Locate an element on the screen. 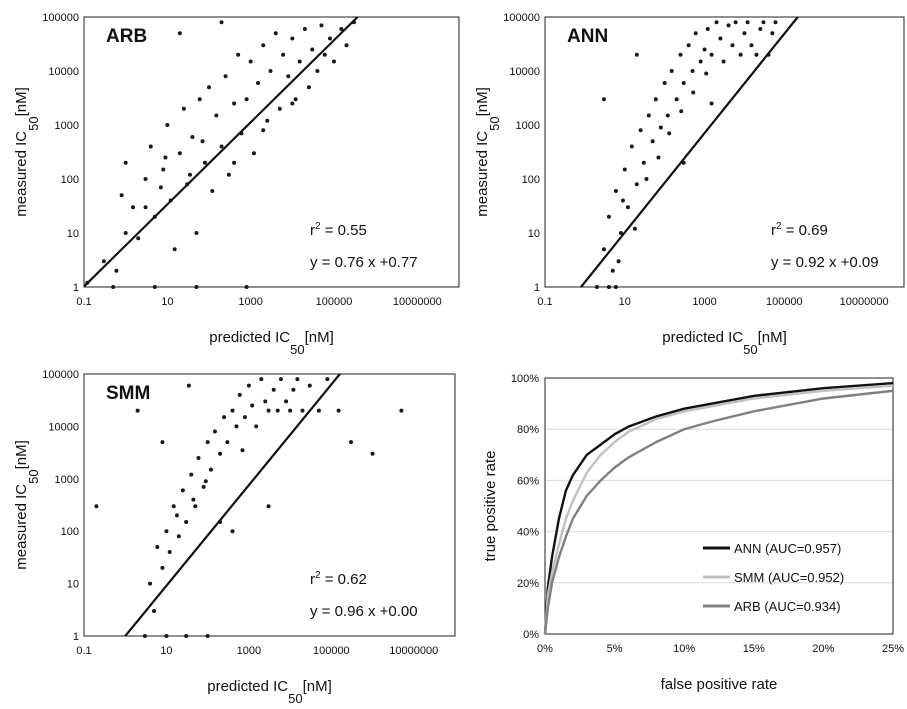  r-squared-value: = 0.69 is located at coordinates (805, 230).